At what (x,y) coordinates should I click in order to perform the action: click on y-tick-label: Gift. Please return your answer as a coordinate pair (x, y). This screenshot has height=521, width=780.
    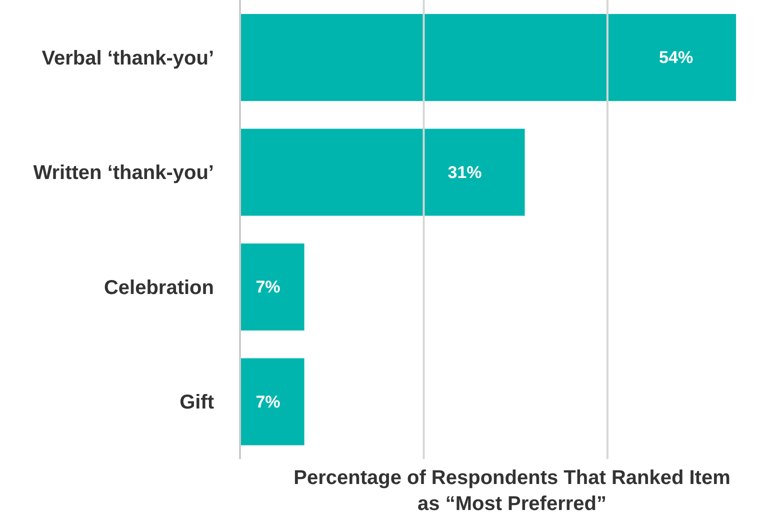
    Looking at the image, I should click on (197, 403).